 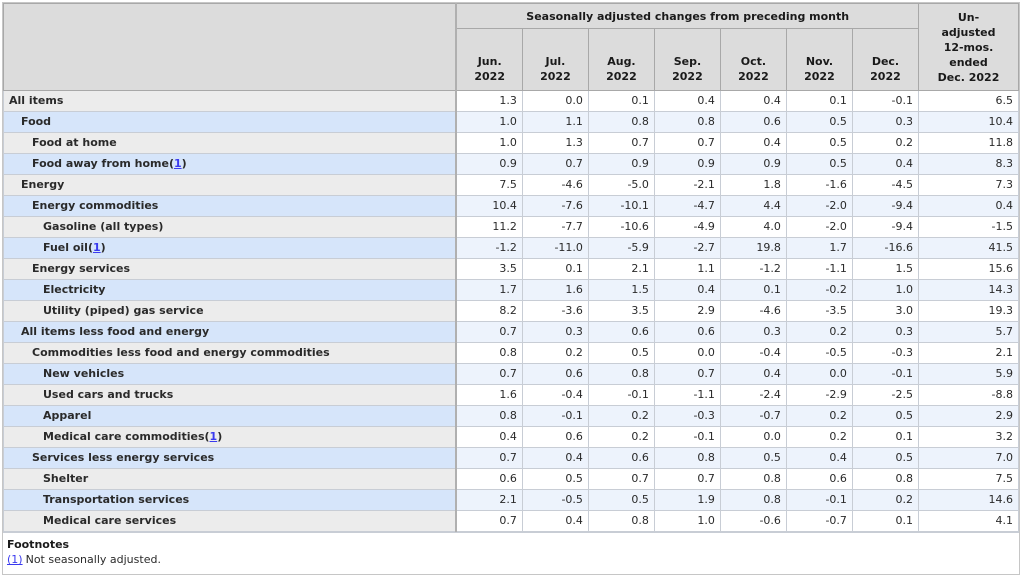 I want to click on row-label: Electricity, so click(x=230, y=290).